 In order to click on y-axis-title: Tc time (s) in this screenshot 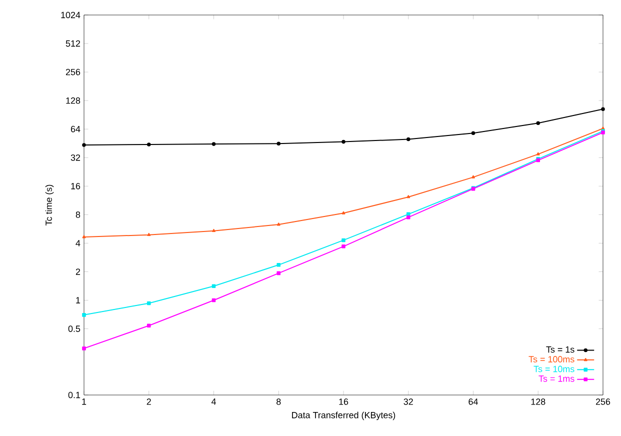, I will do `click(49, 205)`.